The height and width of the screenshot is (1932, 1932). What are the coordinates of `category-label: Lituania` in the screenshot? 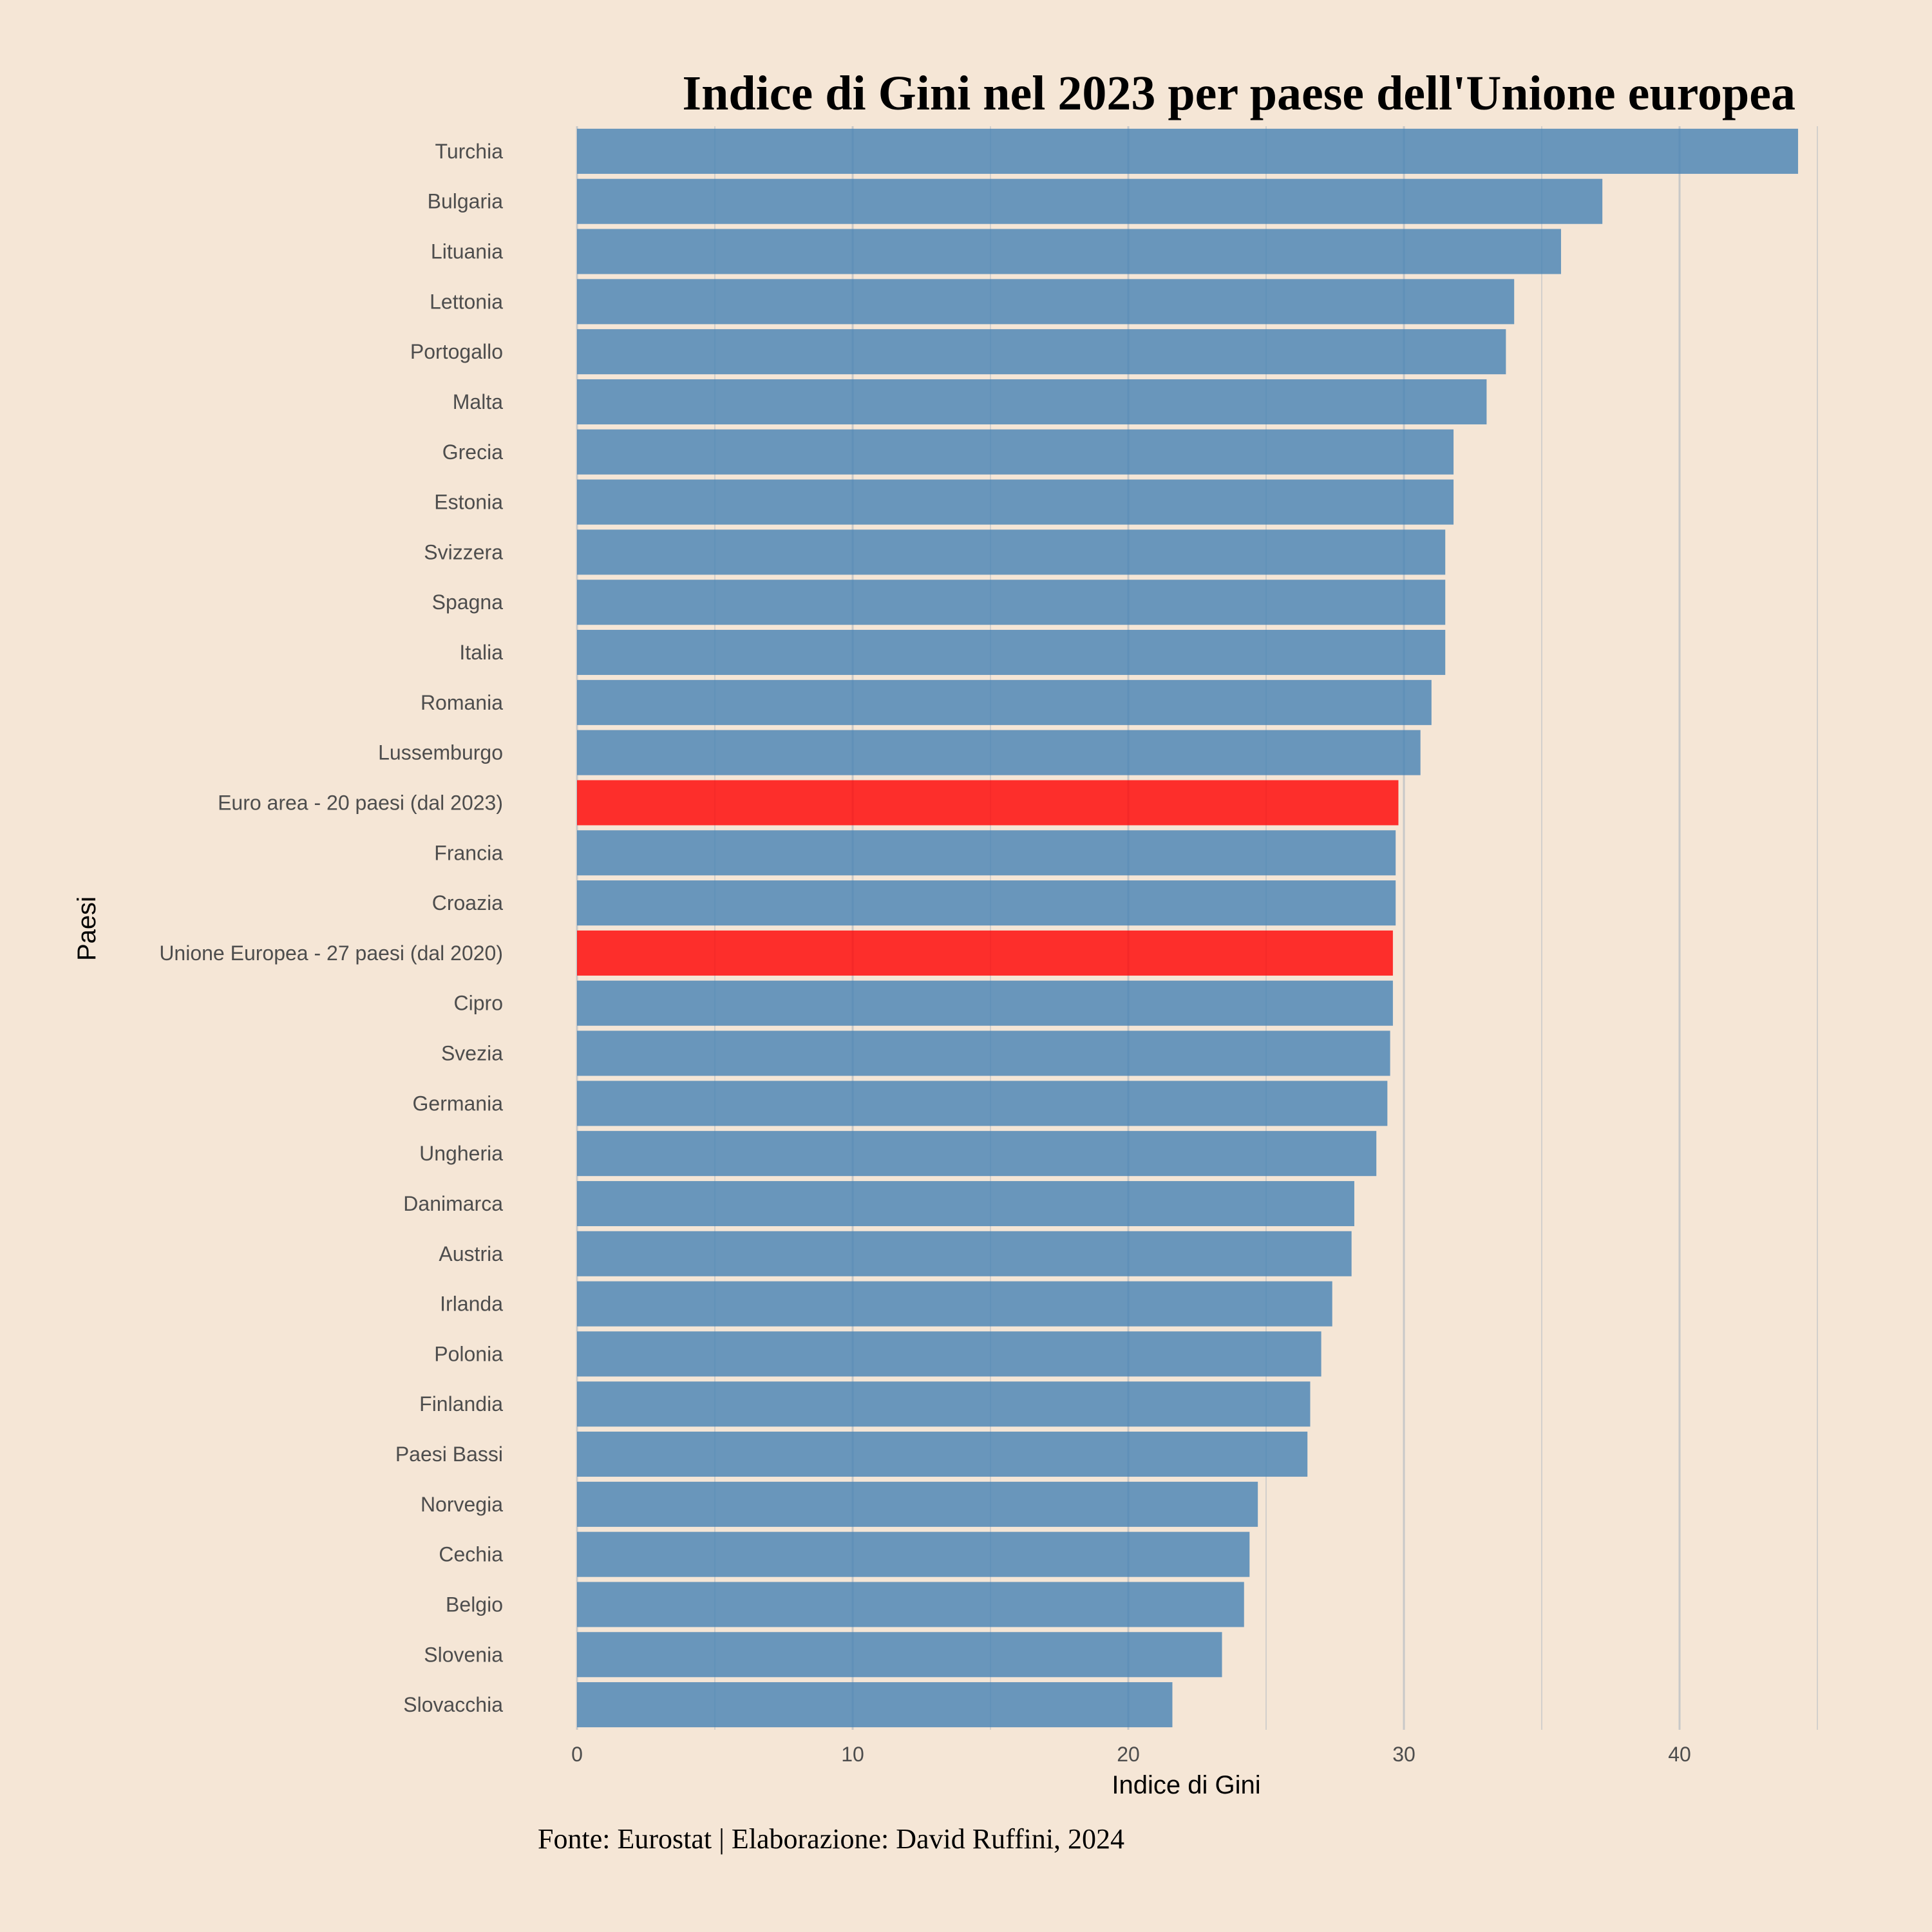 It's located at (467, 251).